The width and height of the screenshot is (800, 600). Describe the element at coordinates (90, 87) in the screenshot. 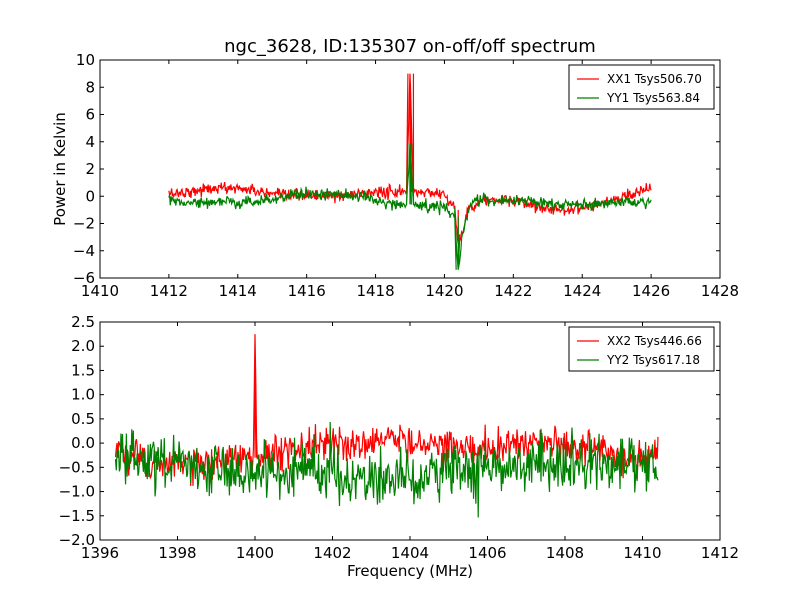

I see `y-tick-label: 8` at that location.